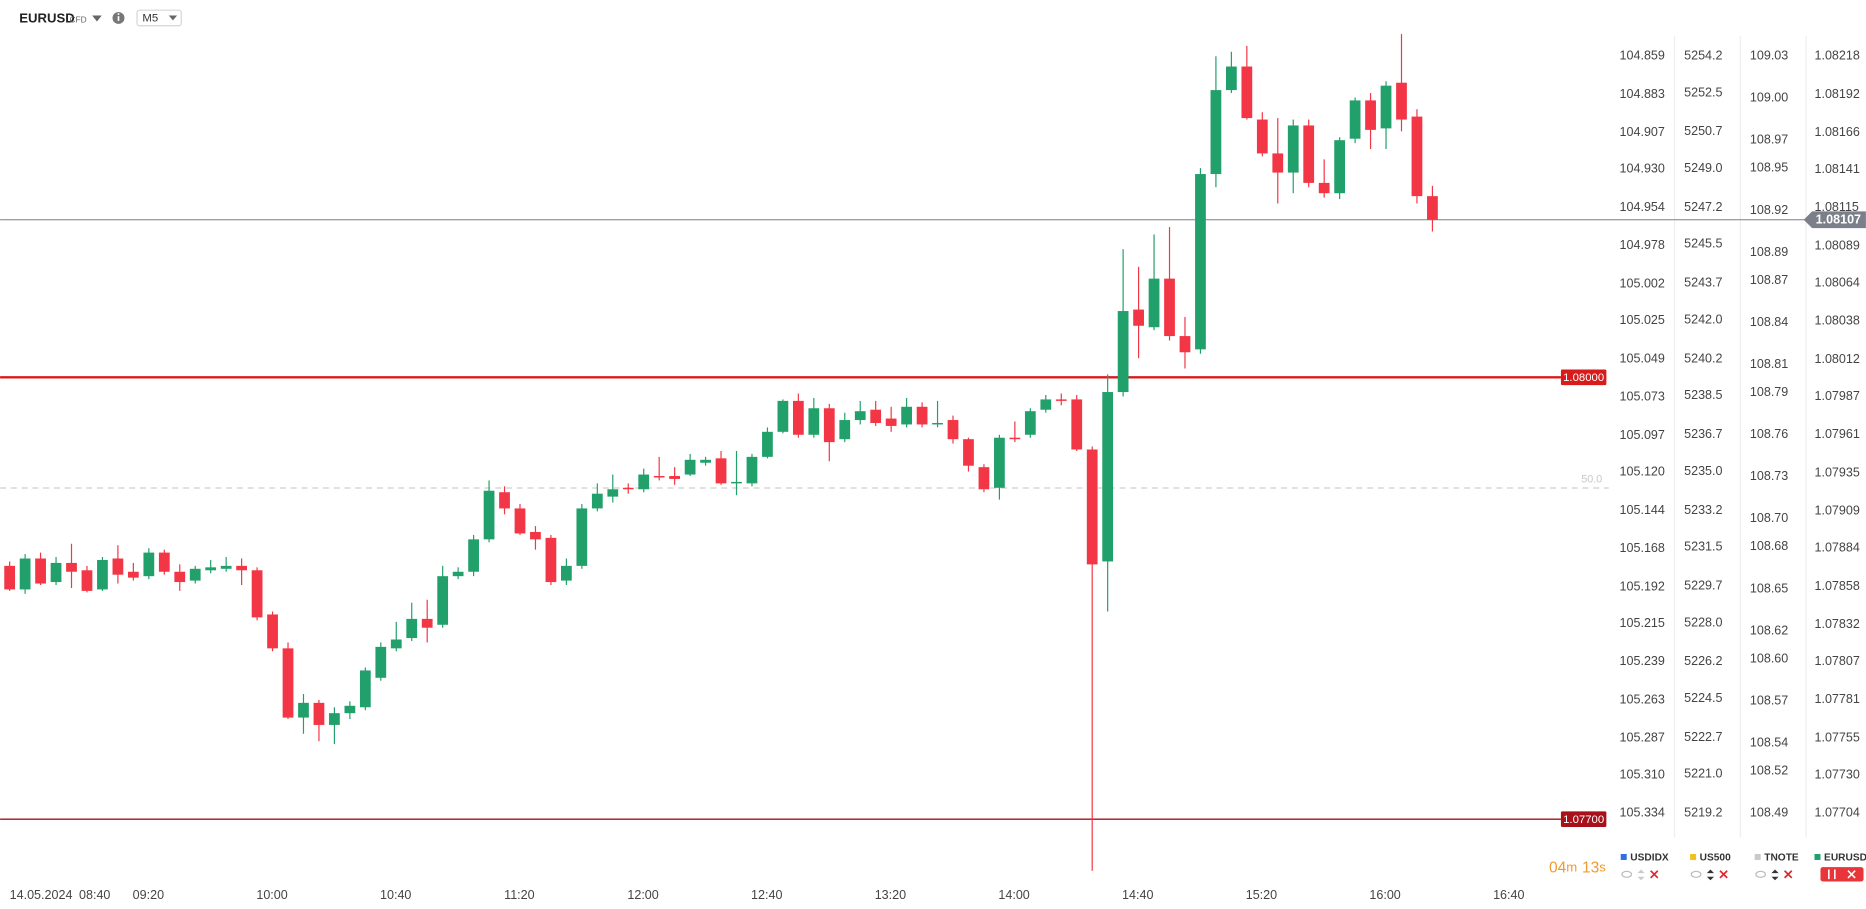  Describe the element at coordinates (1834, 220) in the screenshot. I see `last-price-badge` at that location.